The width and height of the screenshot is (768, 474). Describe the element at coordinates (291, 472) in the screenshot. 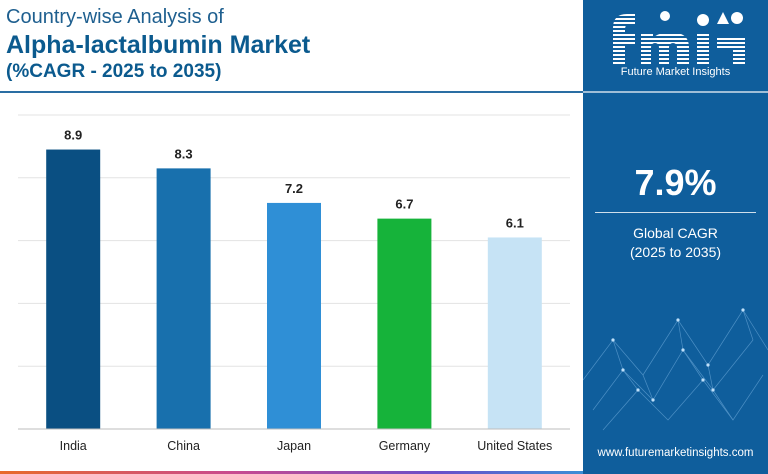

I see `bottom-accent-strip` at that location.